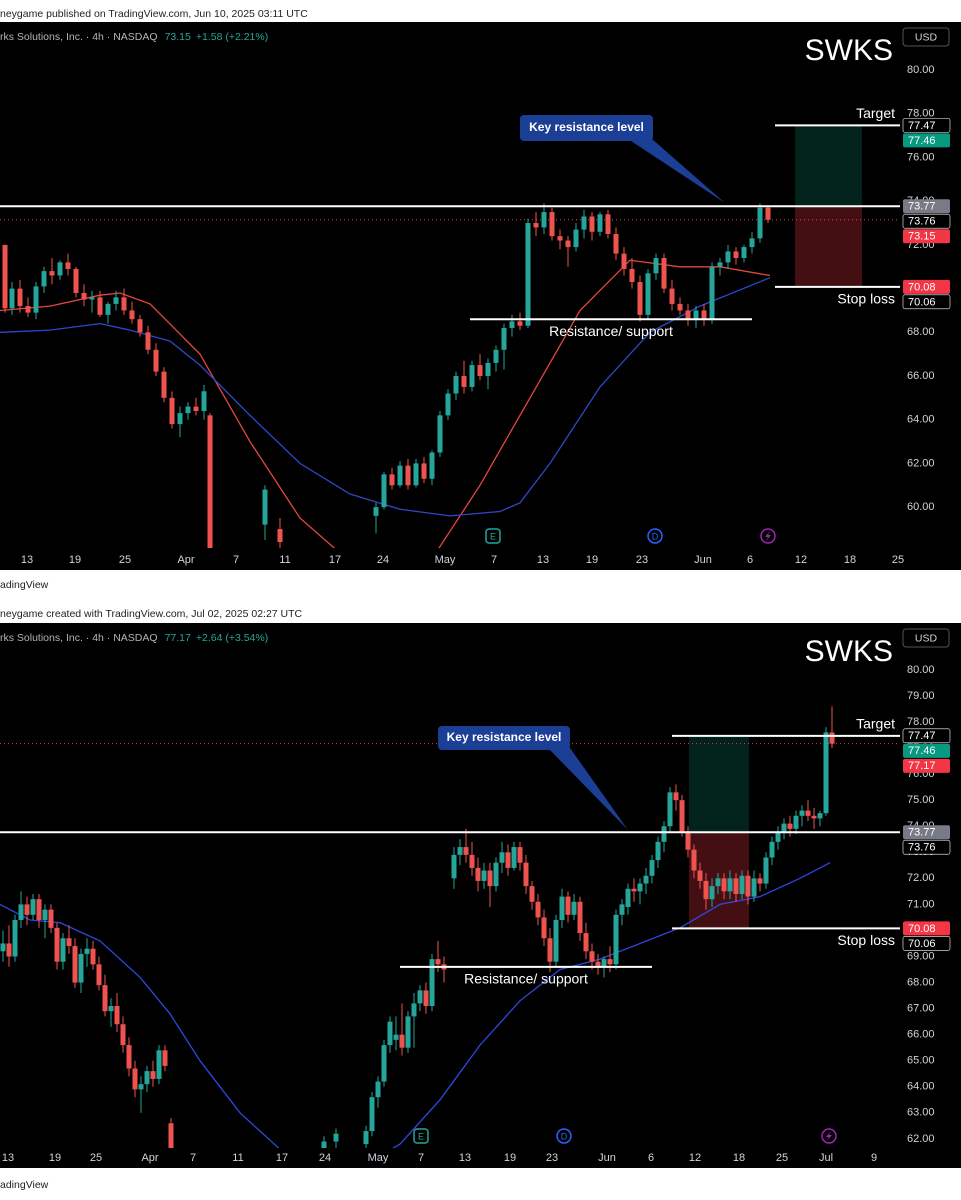  Describe the element at coordinates (607, 1158) in the screenshot. I see `x-tick-label: Jun` at that location.